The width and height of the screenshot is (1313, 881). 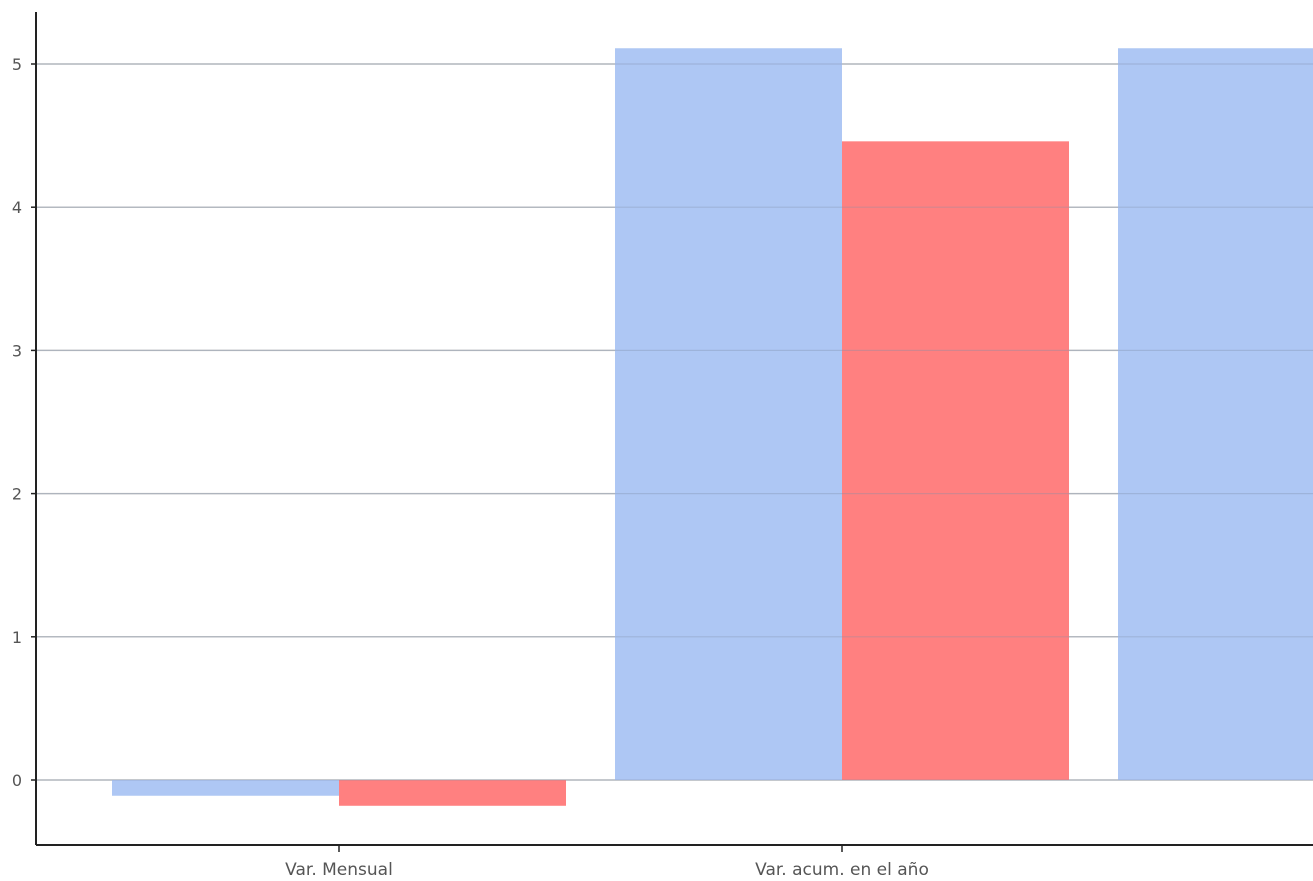 What do you see at coordinates (17, 637) in the screenshot?
I see `y-tick-label: 1` at bounding box center [17, 637].